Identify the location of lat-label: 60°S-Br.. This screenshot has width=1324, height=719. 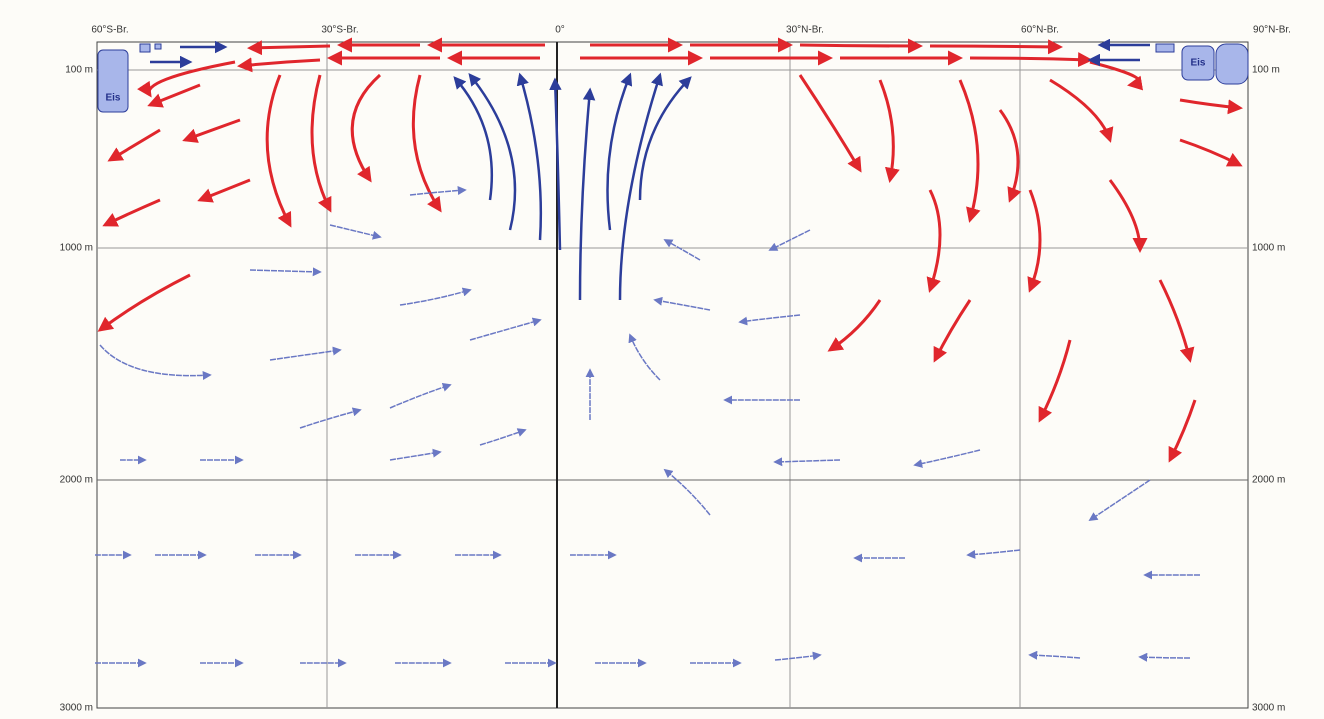
(109, 30).